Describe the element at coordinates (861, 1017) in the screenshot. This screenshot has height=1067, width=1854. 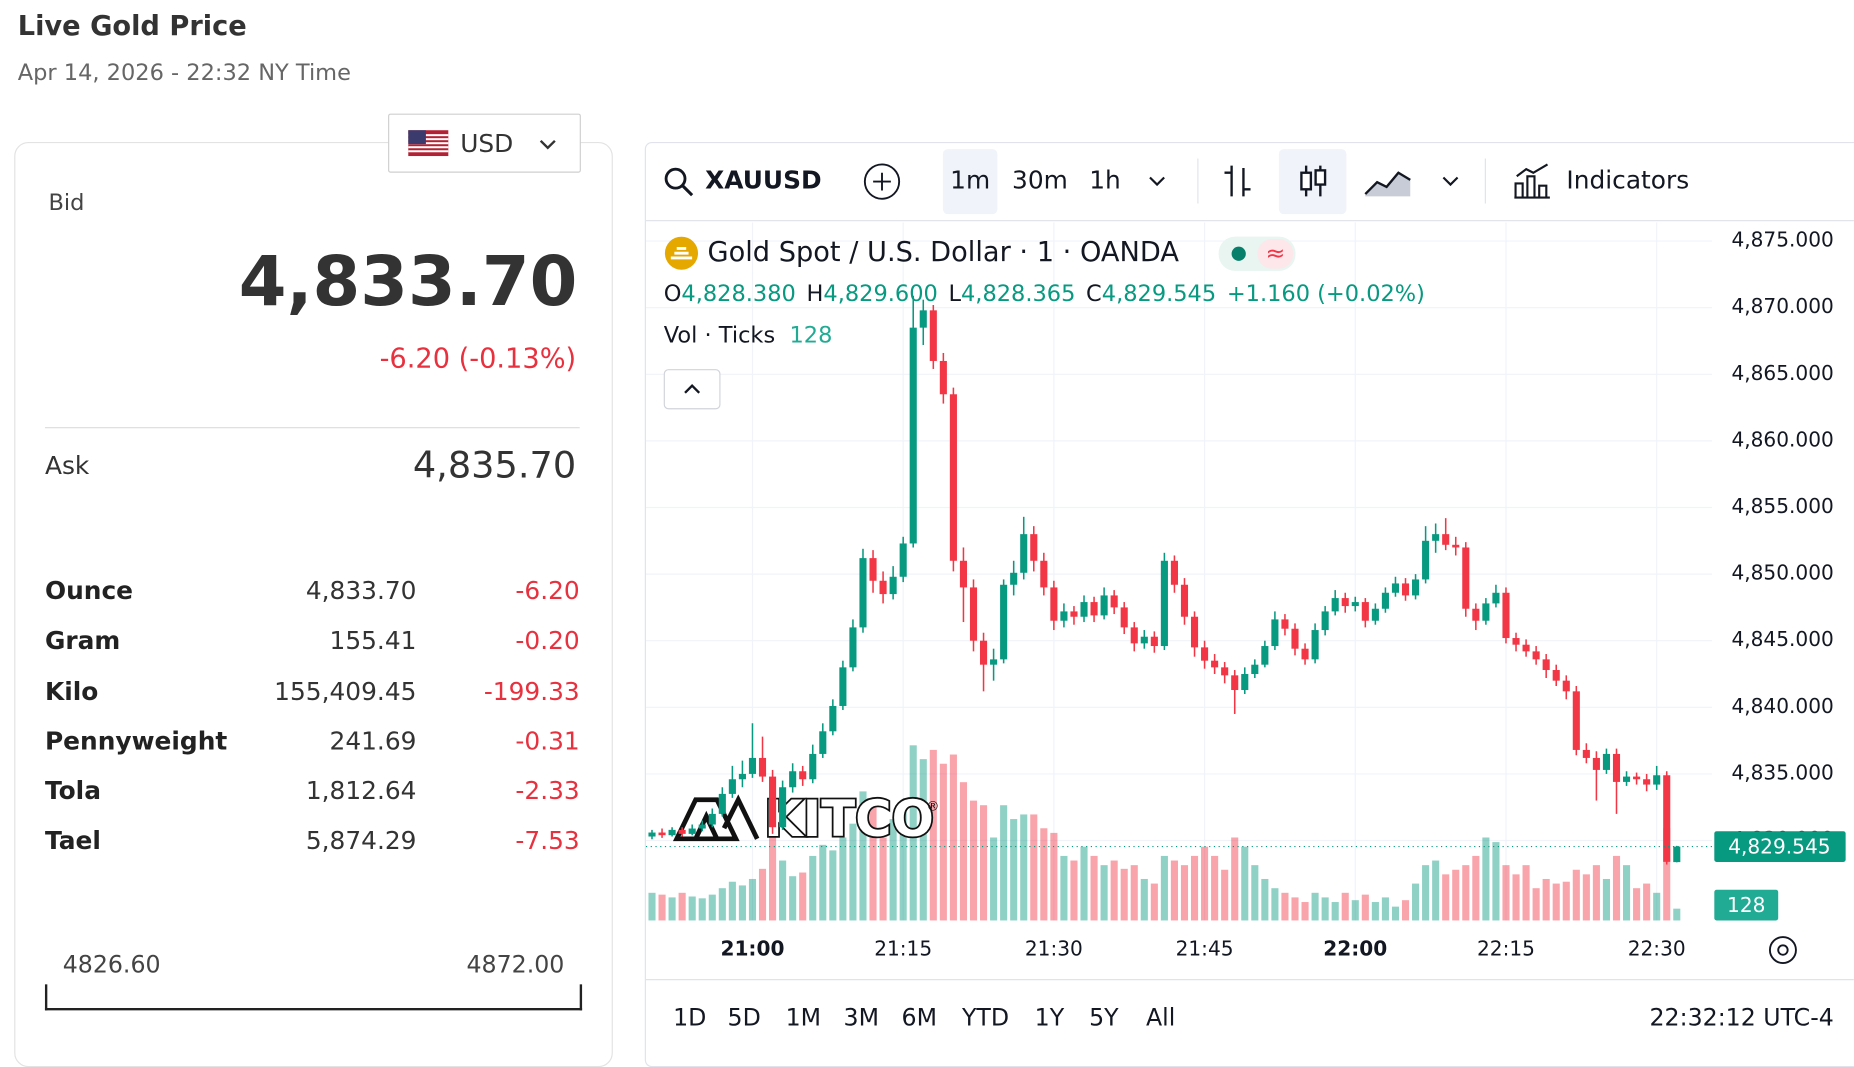
I see `range-button: 3M` at that location.